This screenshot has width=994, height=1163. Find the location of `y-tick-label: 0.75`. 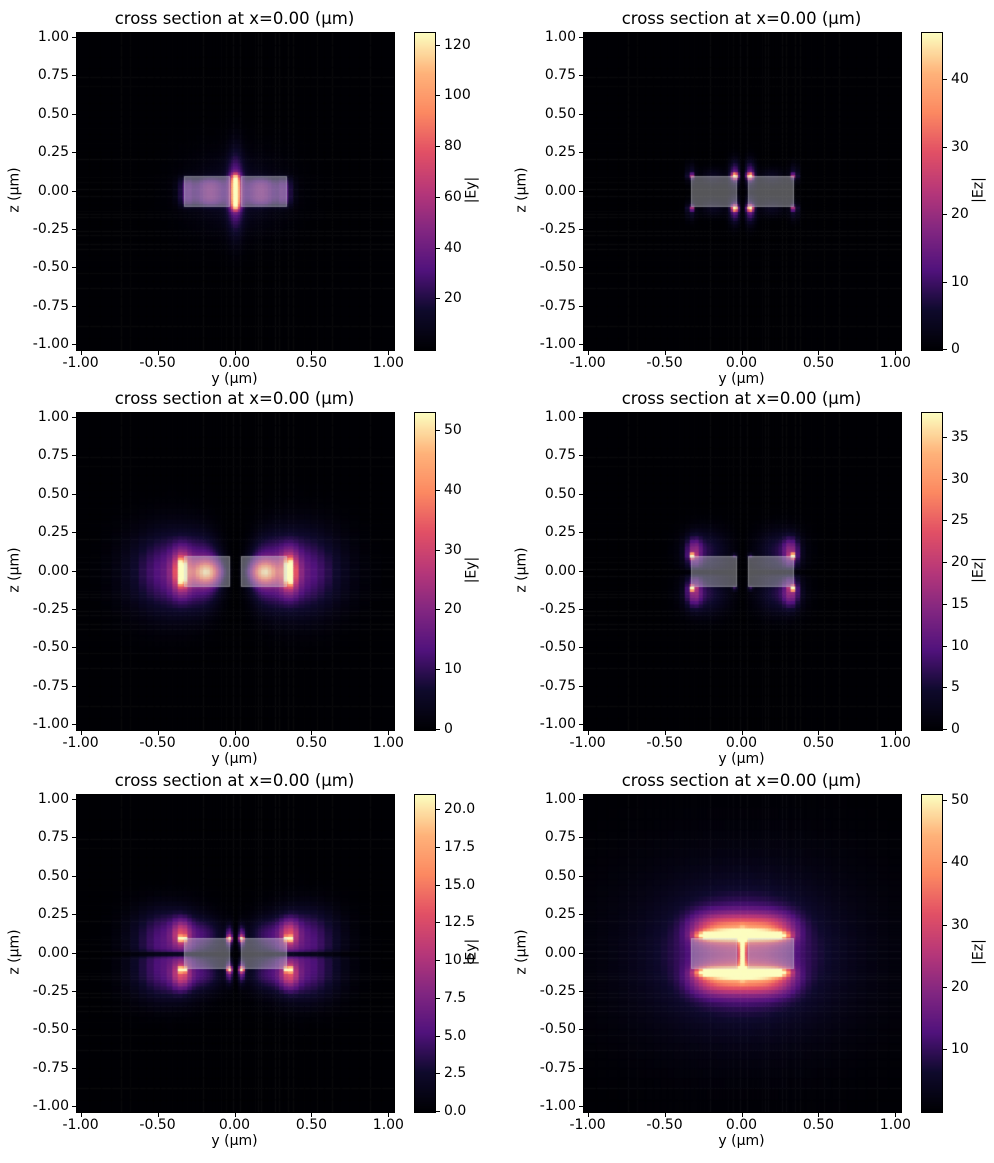

y-tick-label: 0.75 is located at coordinates (560, 75).